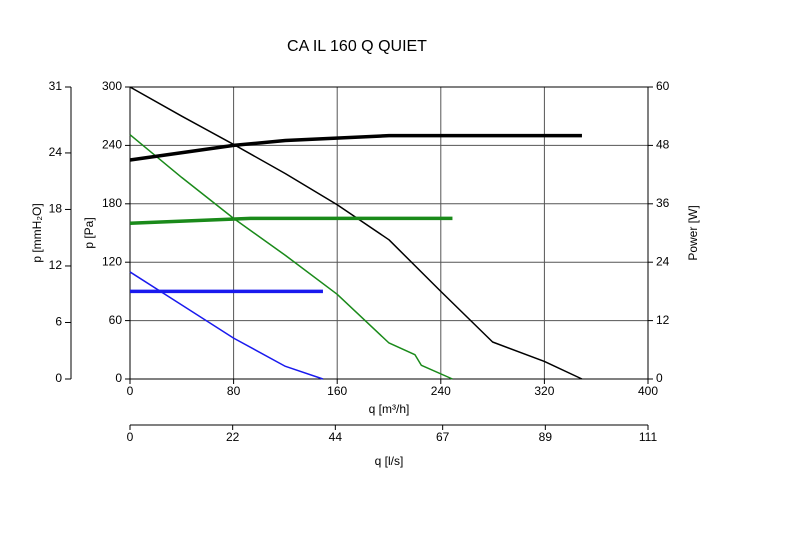 This screenshot has height=557, width=805. I want to click on x2-tick-label: 89, so click(546, 437).